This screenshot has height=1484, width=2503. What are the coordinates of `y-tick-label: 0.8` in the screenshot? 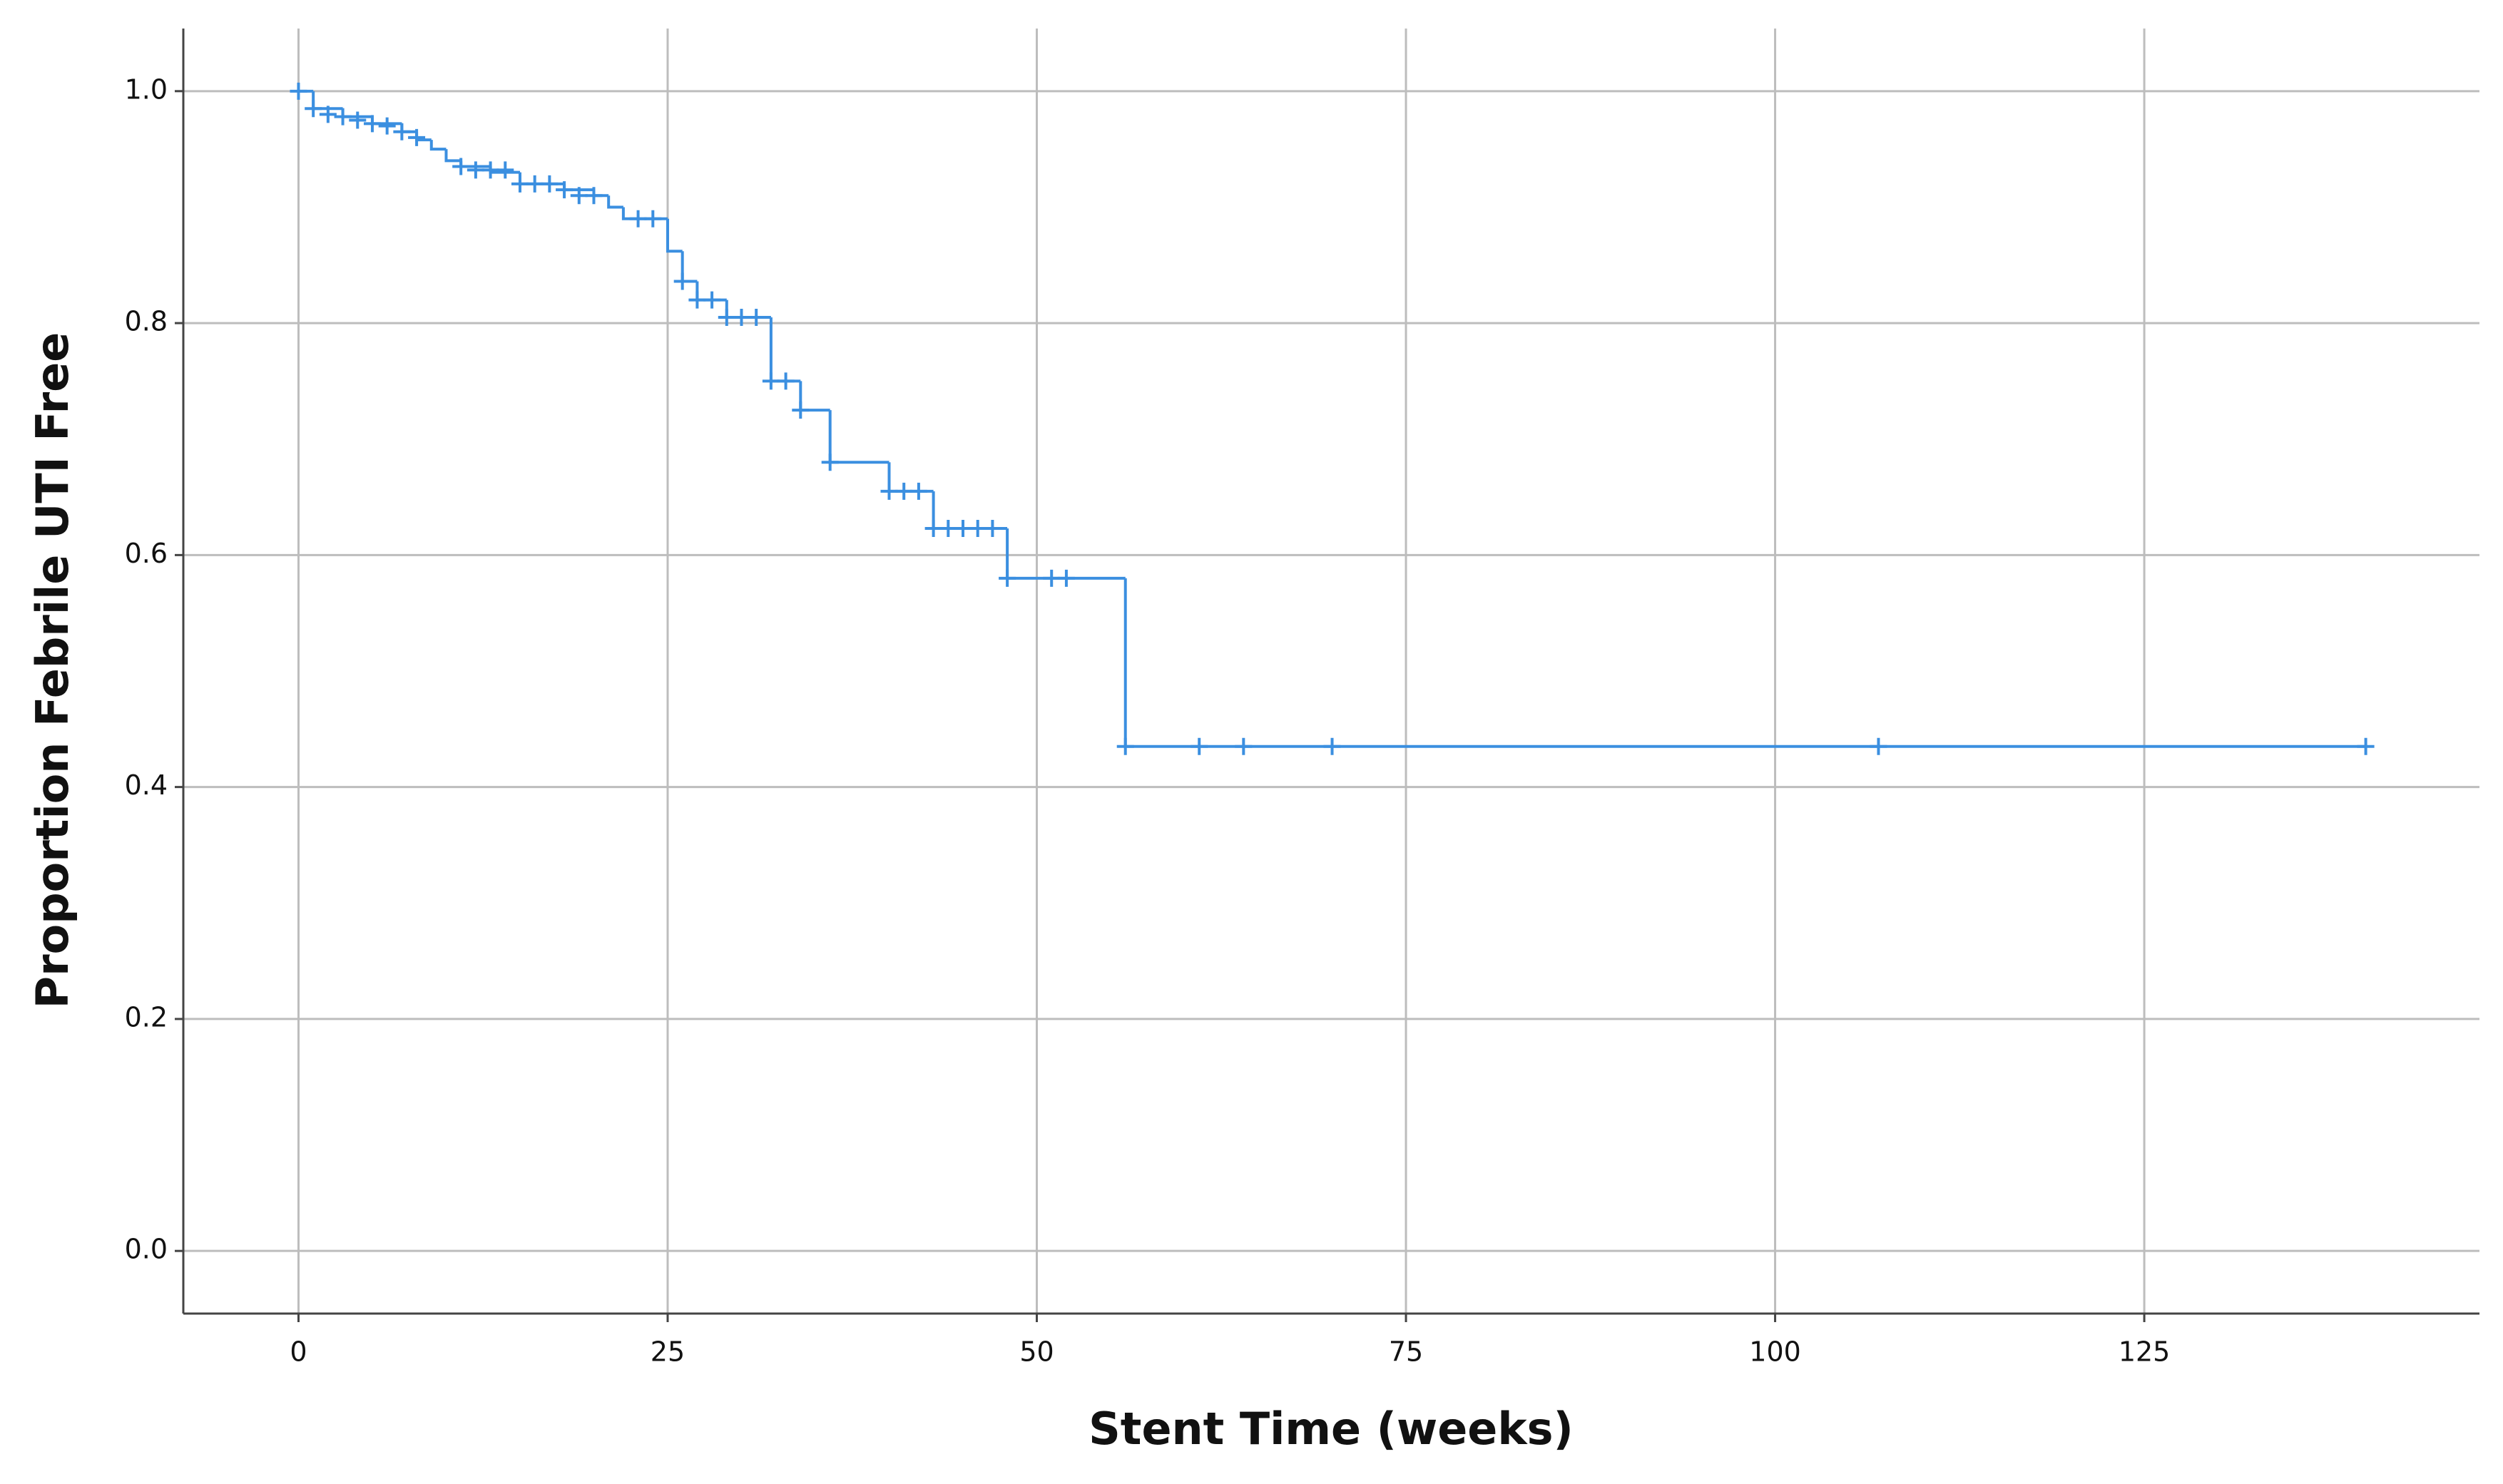 It's located at (147, 321).